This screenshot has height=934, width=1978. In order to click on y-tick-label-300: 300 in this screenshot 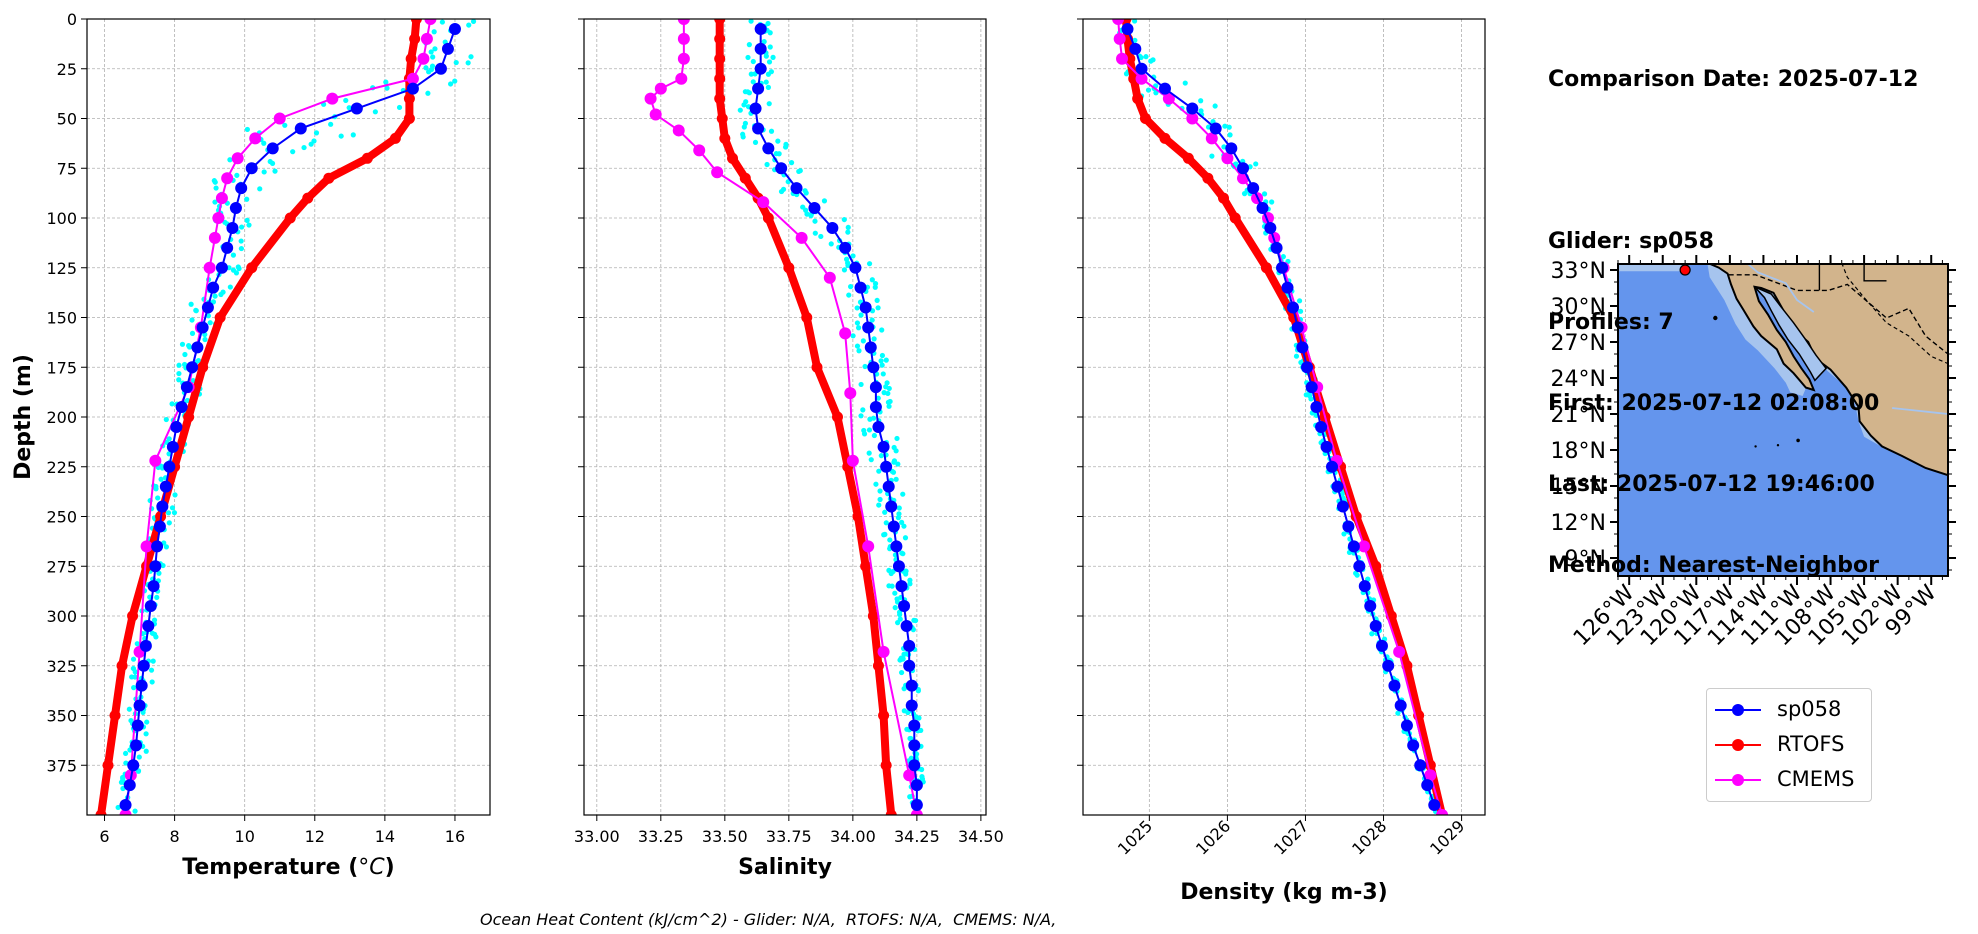, I will do `click(61, 616)`.